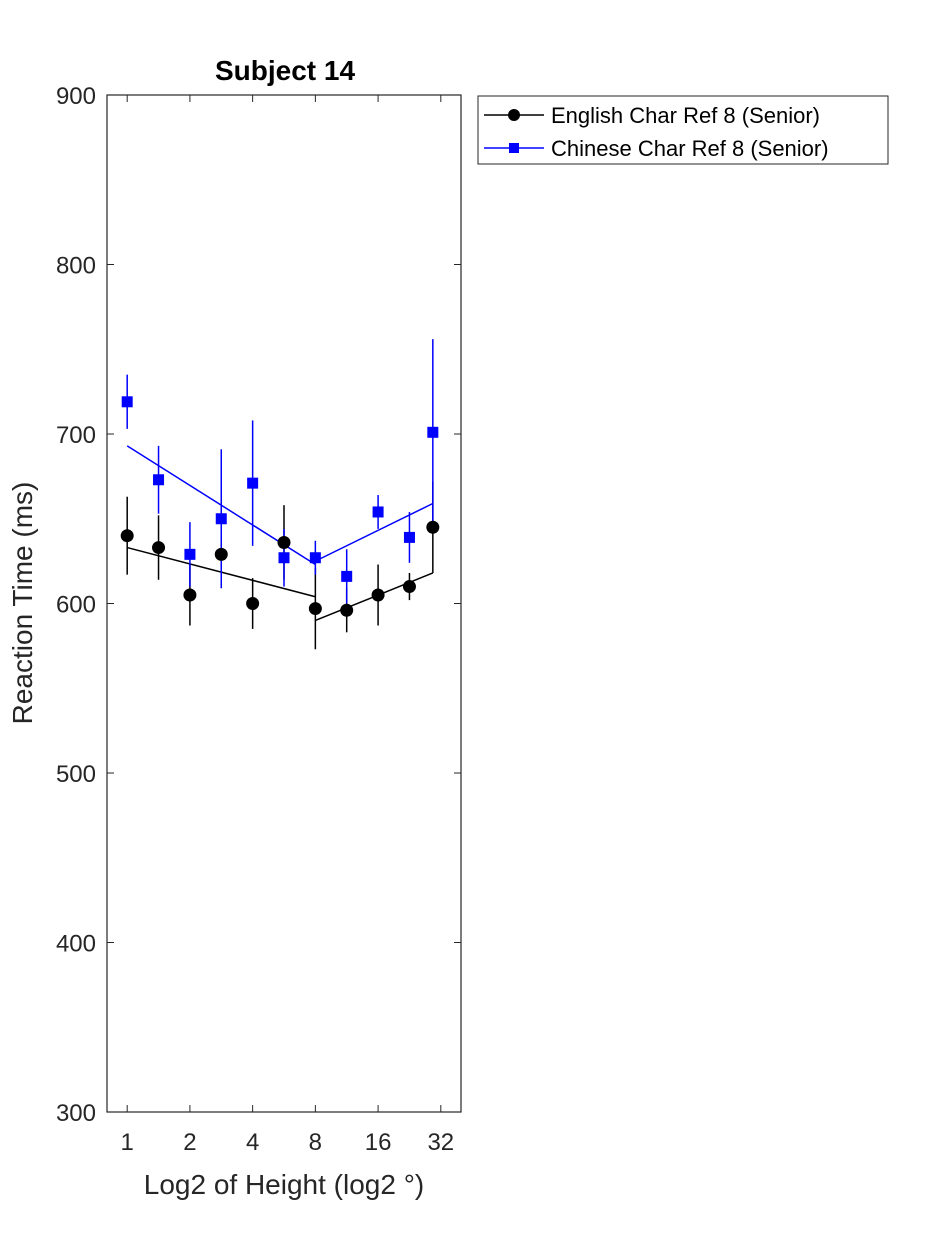 This screenshot has width=938, height=1250. I want to click on y-tick-label: 300, so click(76, 1113).